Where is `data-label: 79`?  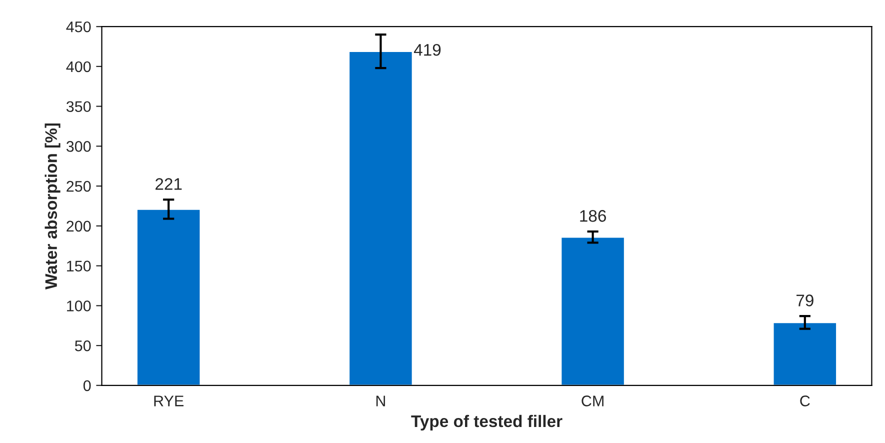 data-label: 79 is located at coordinates (805, 300).